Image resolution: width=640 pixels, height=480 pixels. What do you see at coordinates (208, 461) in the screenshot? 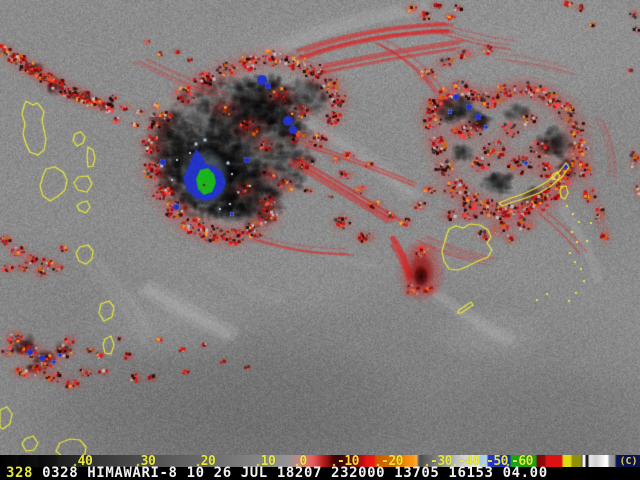
I see `colorbar-label: 20` at bounding box center [208, 461].